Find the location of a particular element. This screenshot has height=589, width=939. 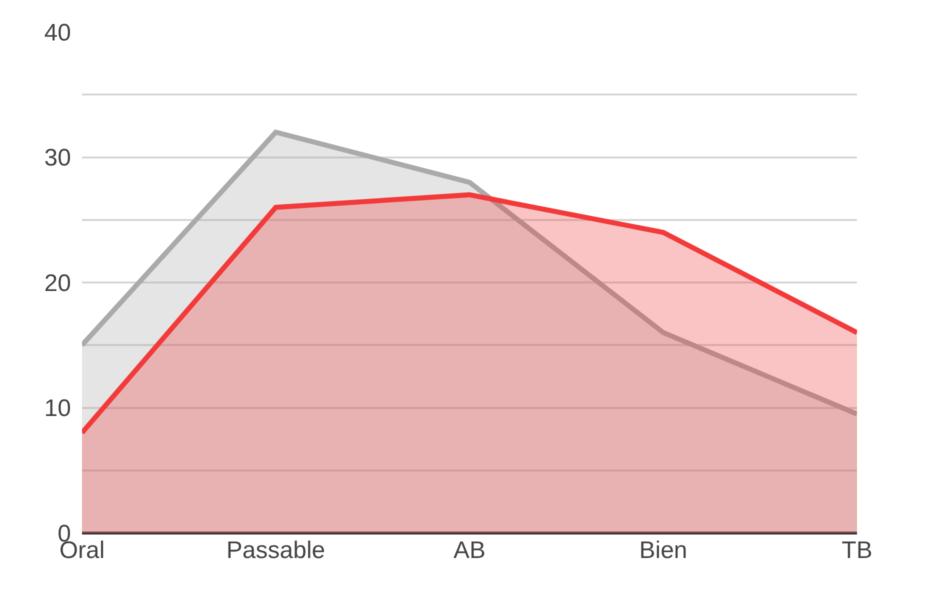

x-tick-label: Passable is located at coordinates (276, 550).